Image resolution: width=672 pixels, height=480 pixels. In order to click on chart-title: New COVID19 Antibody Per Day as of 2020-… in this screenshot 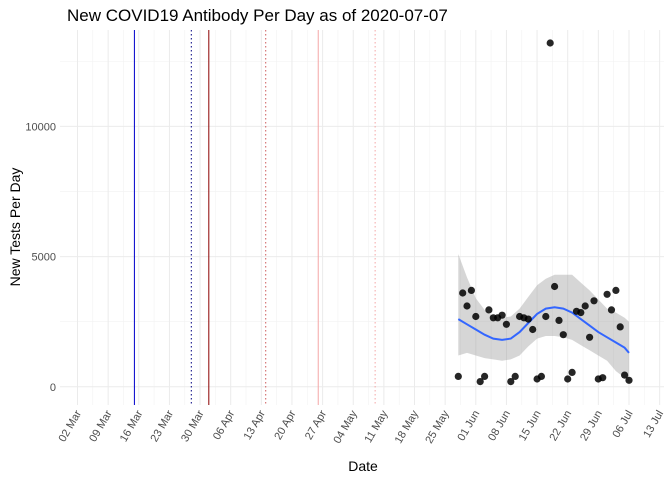, I will do `click(257, 15)`.